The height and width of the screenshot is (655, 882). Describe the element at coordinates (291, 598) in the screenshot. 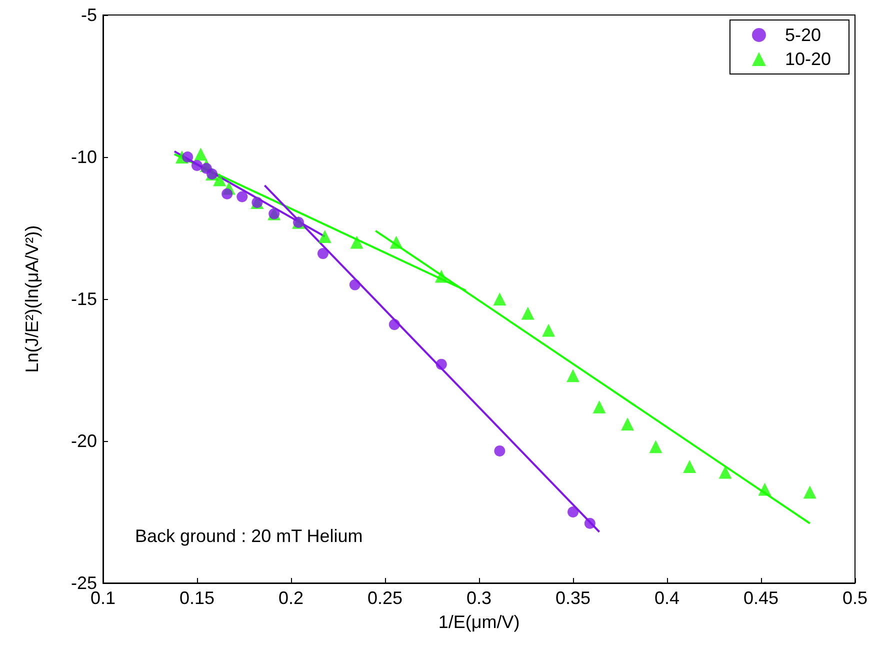

I see `x-tick-label: 0.2` at that location.